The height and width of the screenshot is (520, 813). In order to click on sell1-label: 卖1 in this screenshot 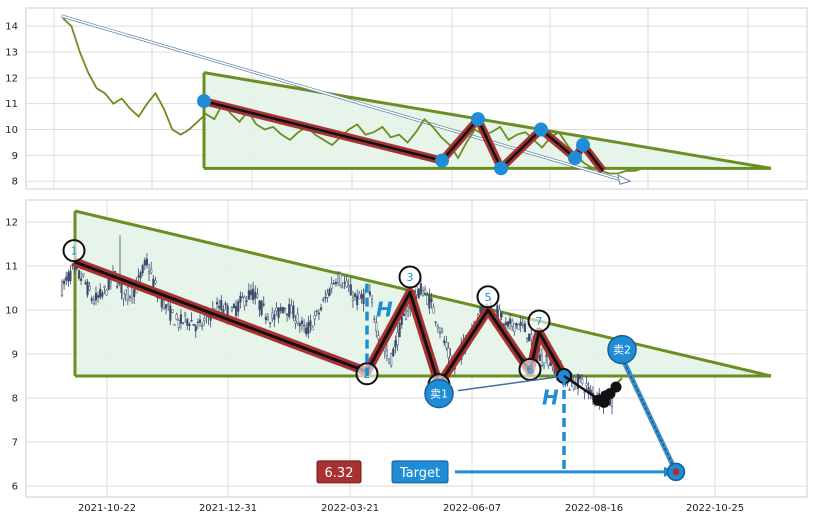, I will do `click(439, 394)`.